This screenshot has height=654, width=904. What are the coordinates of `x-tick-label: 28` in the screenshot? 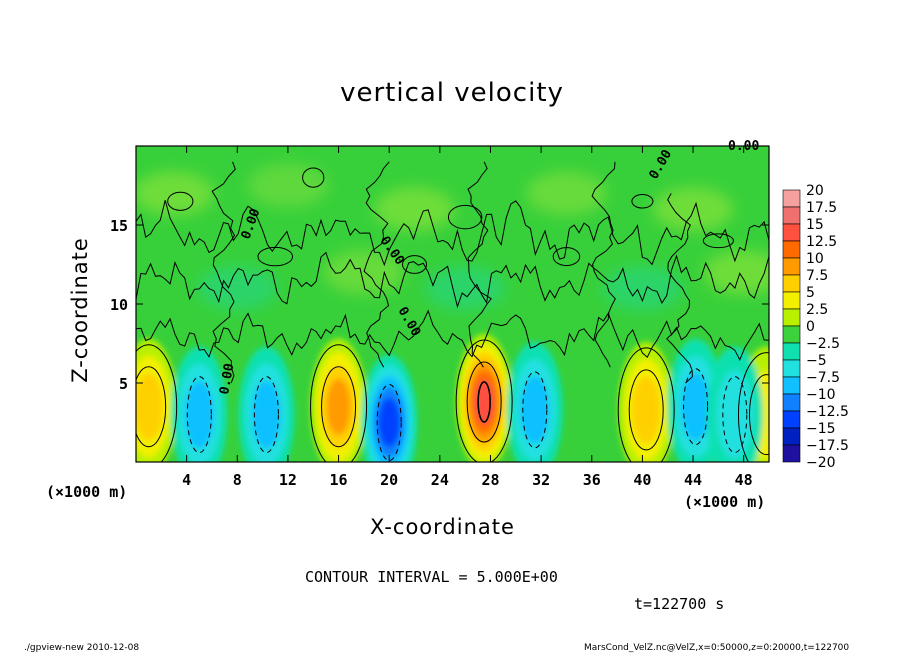 It's located at (490, 480).